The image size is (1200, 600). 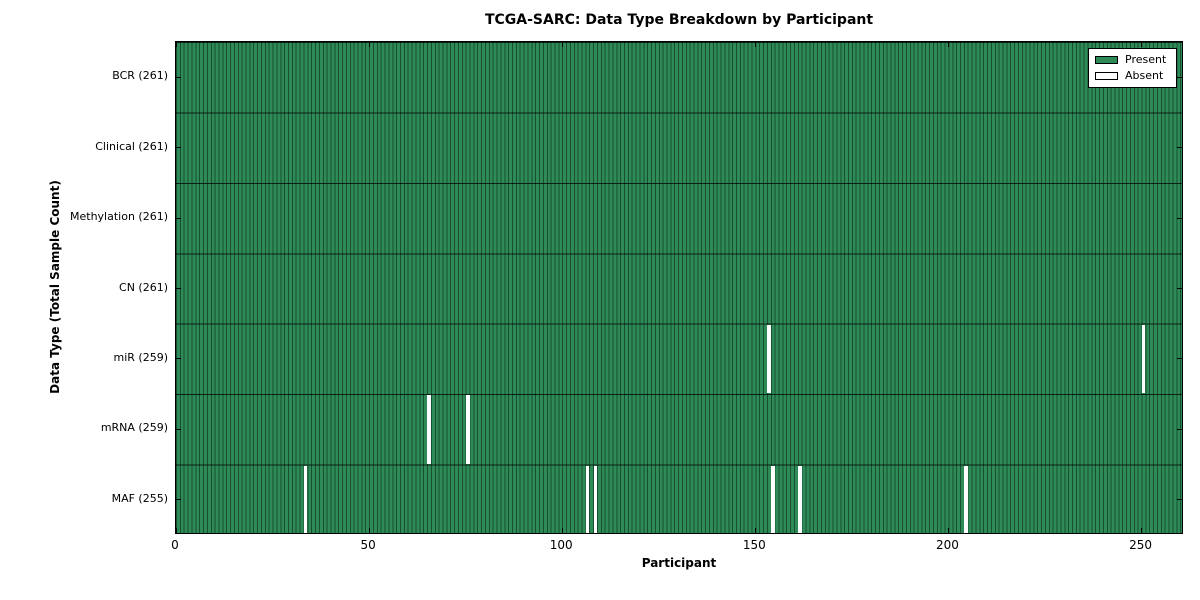 I want to click on legend-label-absent: Absent, so click(x=1144, y=75).